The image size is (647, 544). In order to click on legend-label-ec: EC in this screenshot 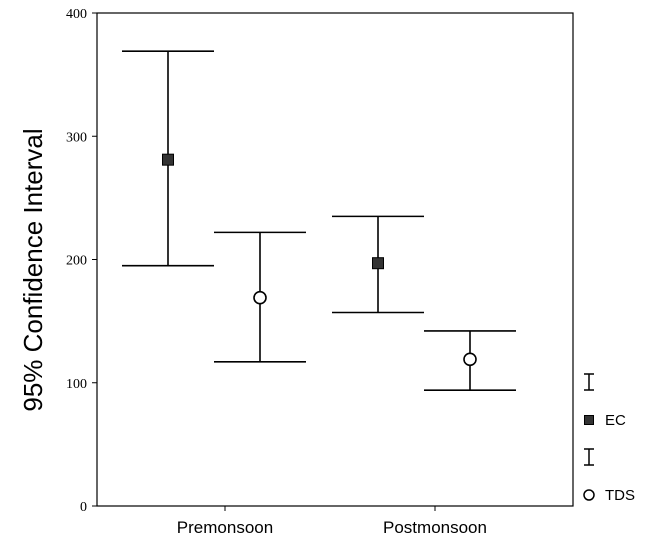, I will do `click(615, 420)`.